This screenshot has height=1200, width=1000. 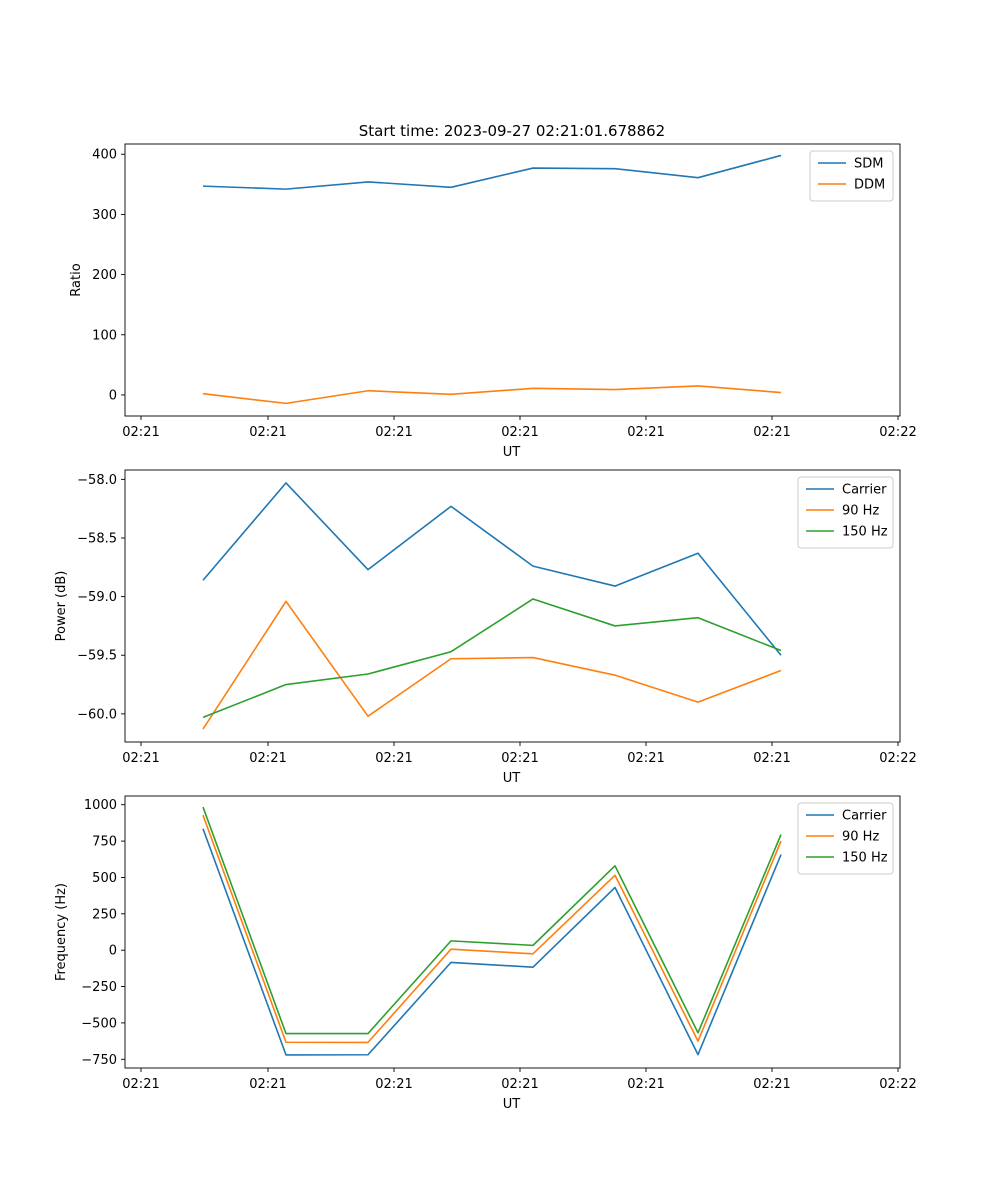 I want to click on y-tick-label: −58.5, so click(x=97, y=539).